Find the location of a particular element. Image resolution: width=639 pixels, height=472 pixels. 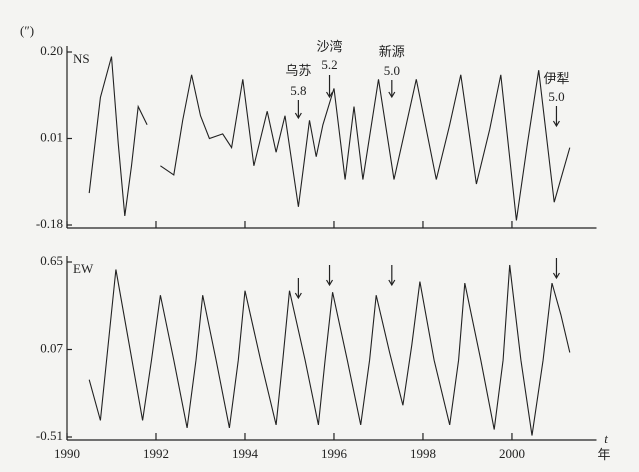

y-tick-label: 0.07 is located at coordinates (51, 347).